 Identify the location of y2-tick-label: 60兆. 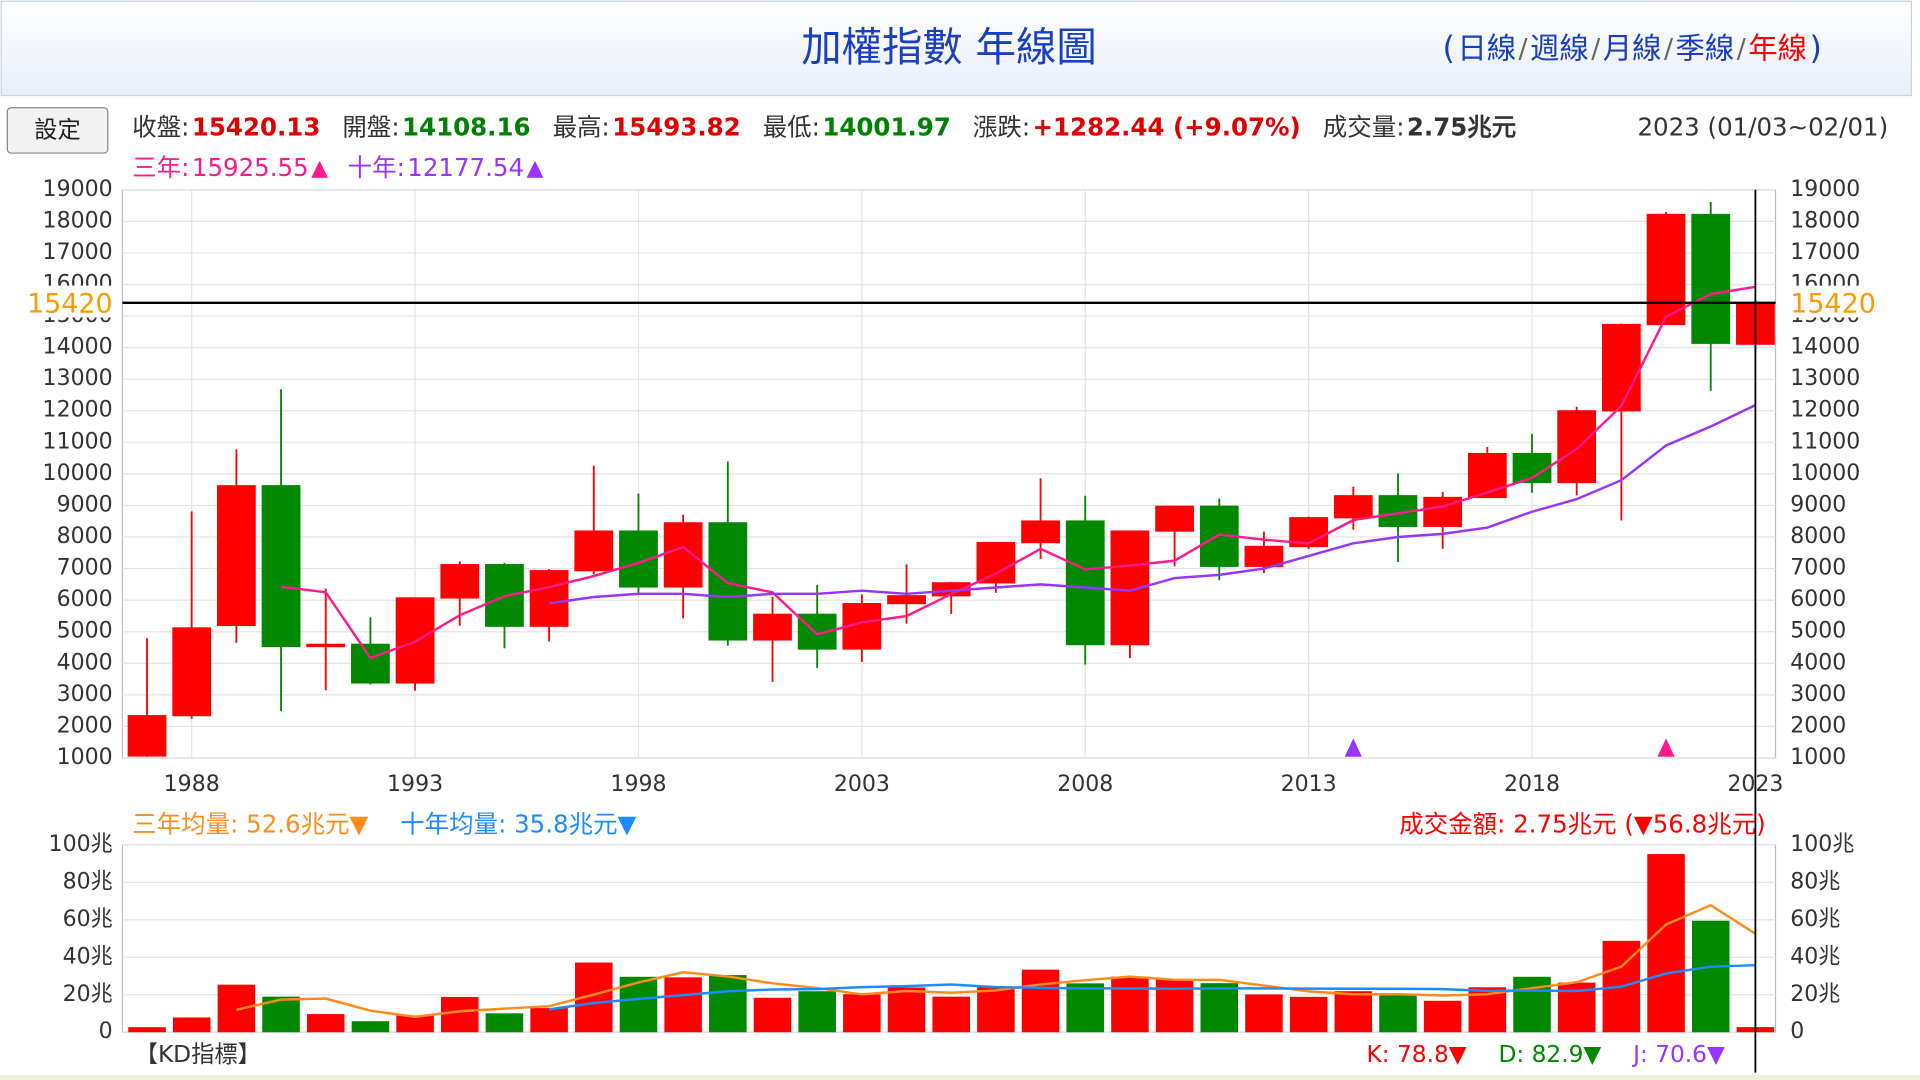
(1815, 919).